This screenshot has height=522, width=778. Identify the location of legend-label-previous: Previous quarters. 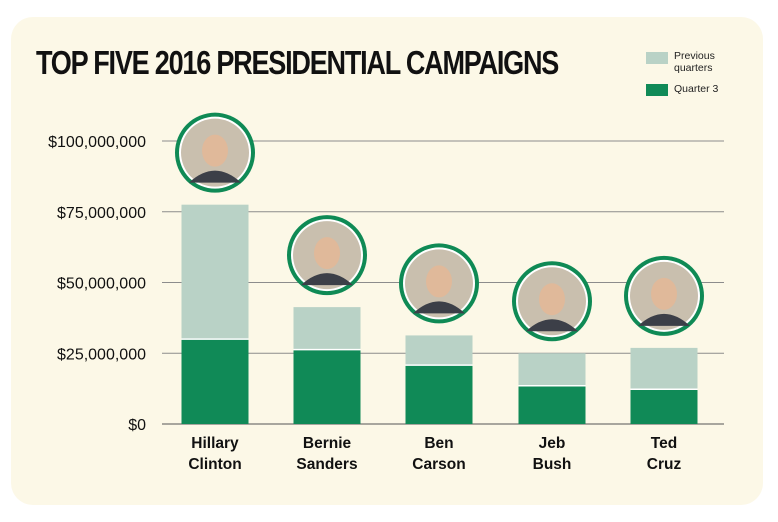
(694, 62).